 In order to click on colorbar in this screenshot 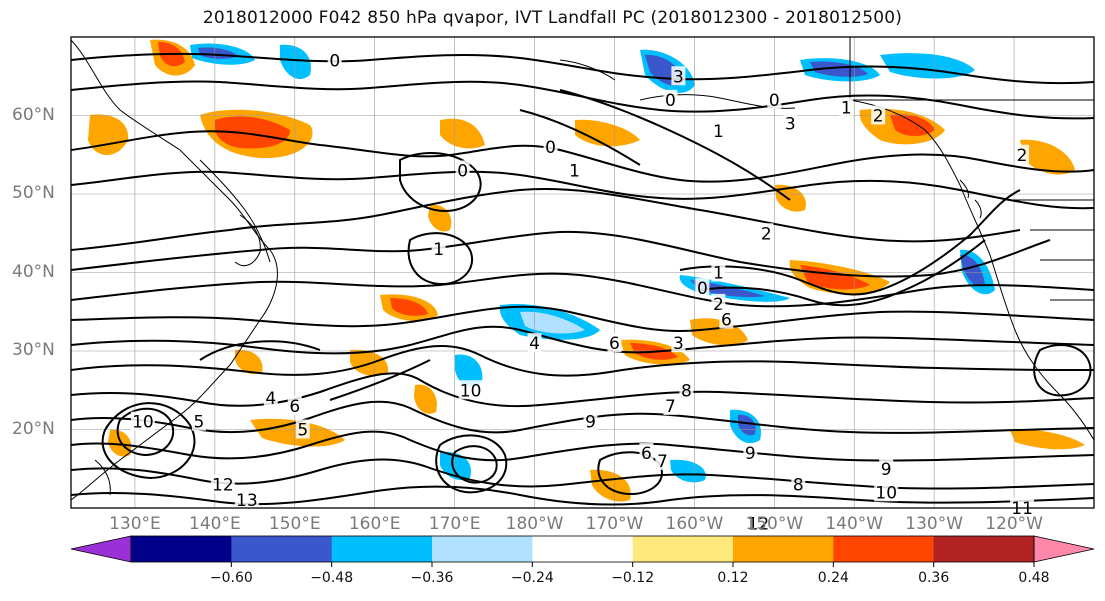, I will do `click(582, 551)`.